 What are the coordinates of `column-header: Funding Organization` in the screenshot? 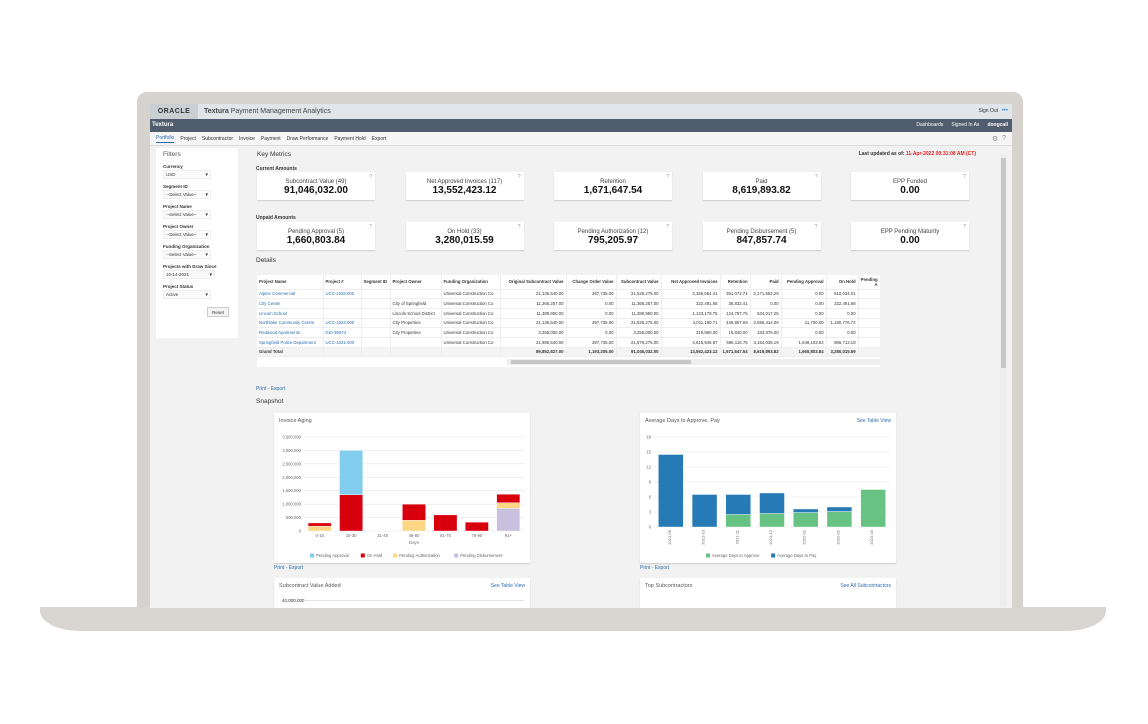 It's located at (471, 282).